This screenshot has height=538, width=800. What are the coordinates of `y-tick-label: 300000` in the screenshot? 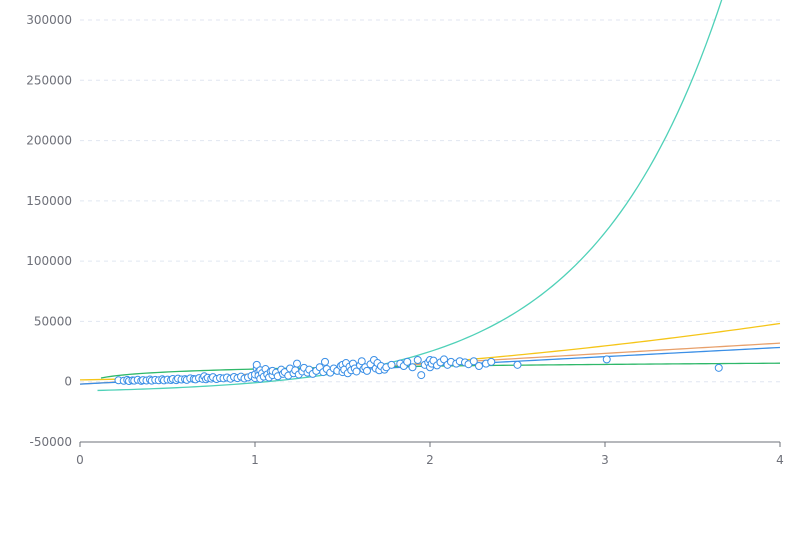 It's located at (49, 20).